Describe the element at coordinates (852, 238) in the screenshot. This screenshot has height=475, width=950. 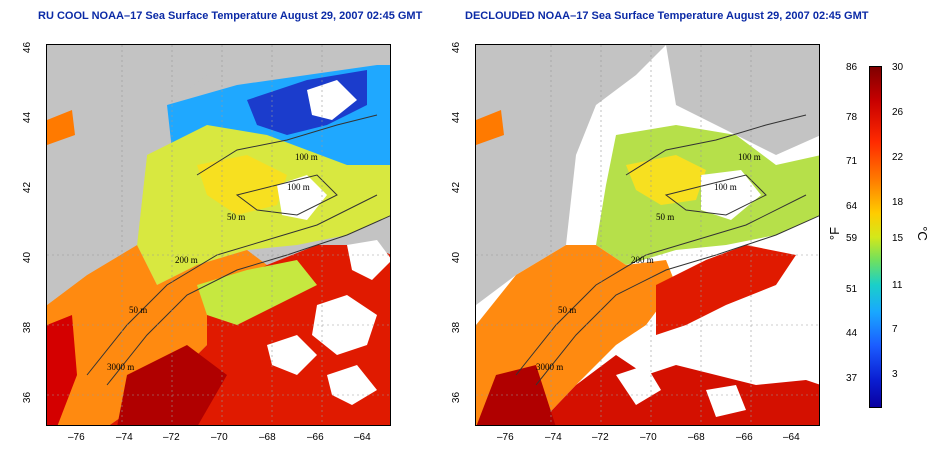
I see `colorbar-fahrenheit-tick: 59` at that location.